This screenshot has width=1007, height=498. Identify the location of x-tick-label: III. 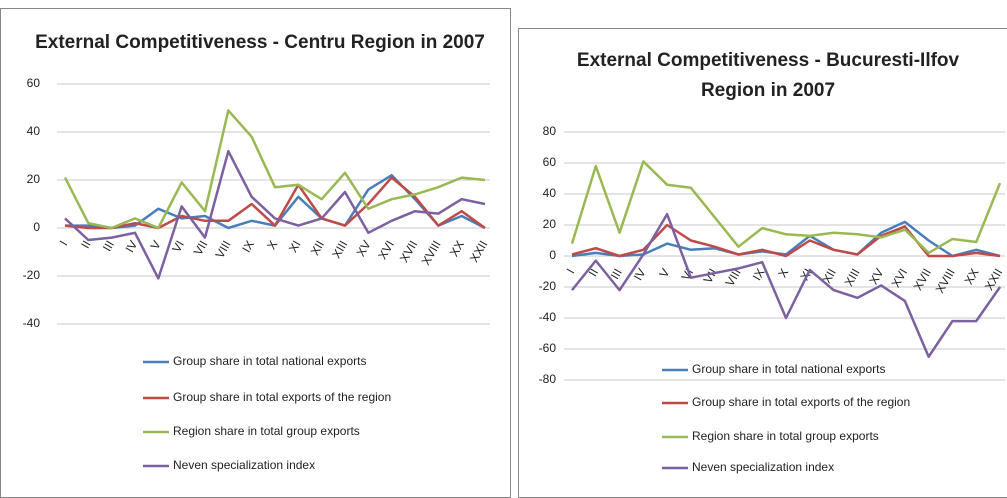
(108, 246).